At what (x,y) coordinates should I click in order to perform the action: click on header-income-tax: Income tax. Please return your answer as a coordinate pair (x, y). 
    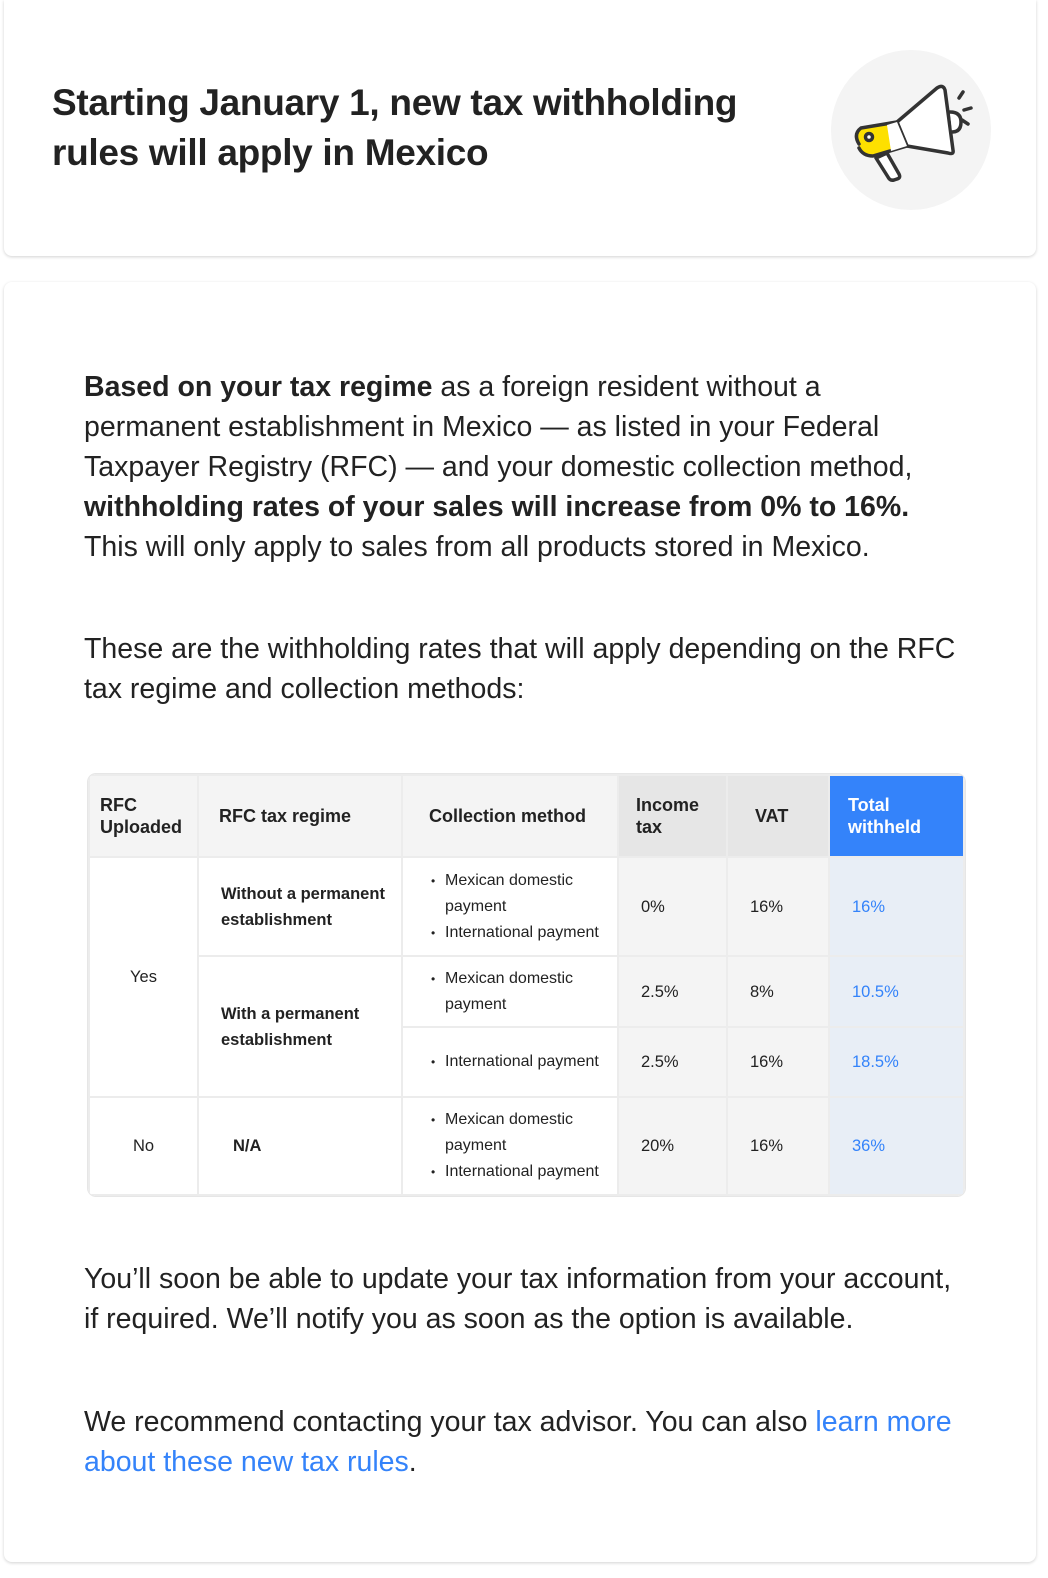
    Looking at the image, I should click on (672, 816).